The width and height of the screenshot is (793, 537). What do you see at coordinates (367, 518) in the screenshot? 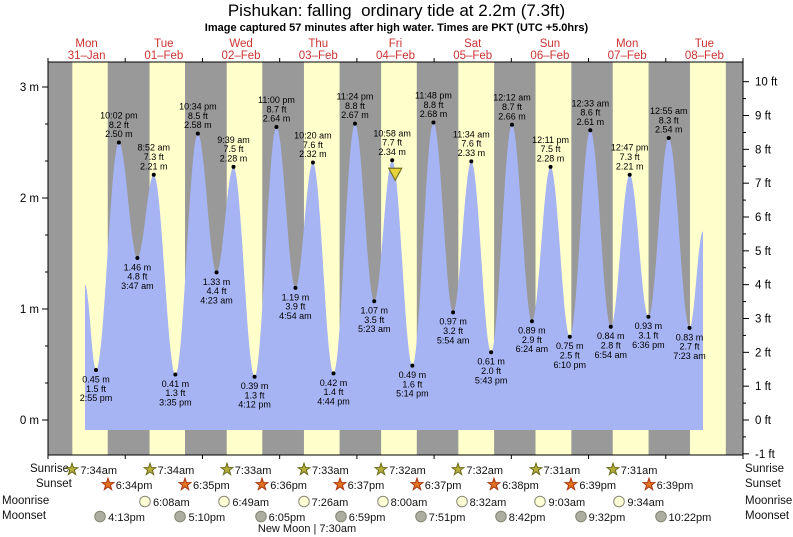
I see `moonset-time-text: 6:59pm` at bounding box center [367, 518].